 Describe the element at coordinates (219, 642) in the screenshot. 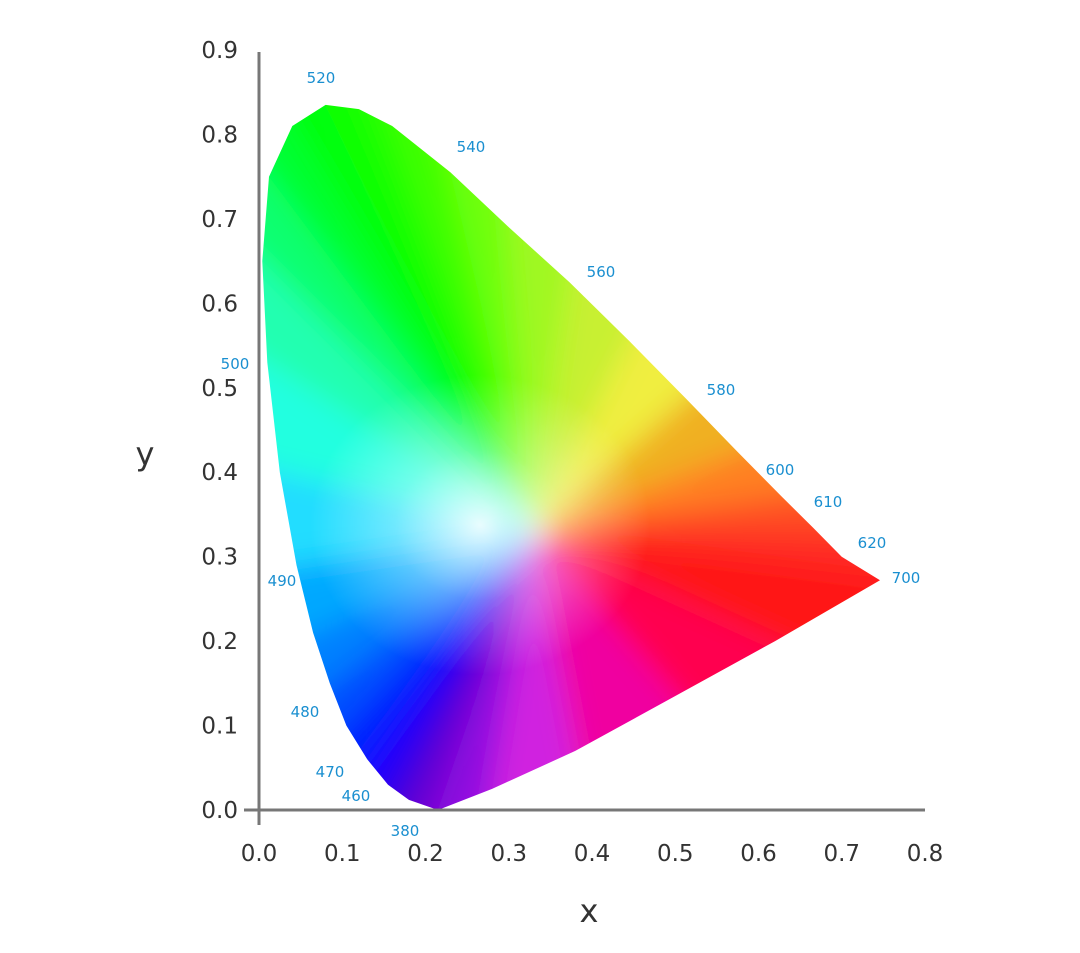

I see `y-tick-label: 0.2` at that location.